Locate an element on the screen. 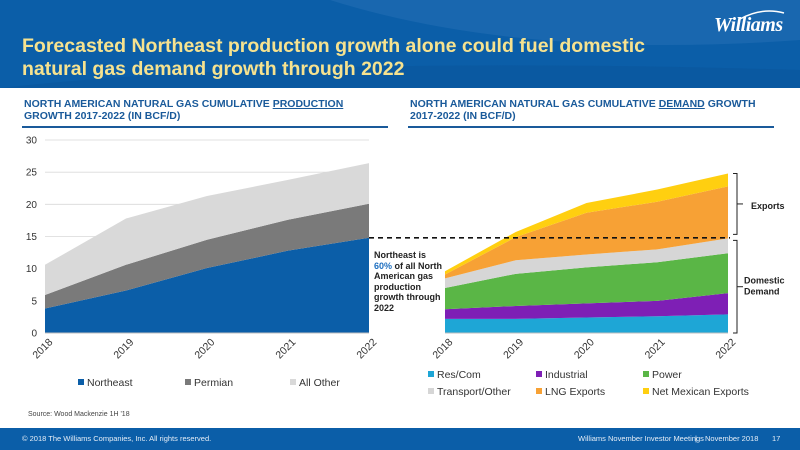 The image size is (800, 450). area-permian is located at coordinates (207, 256).